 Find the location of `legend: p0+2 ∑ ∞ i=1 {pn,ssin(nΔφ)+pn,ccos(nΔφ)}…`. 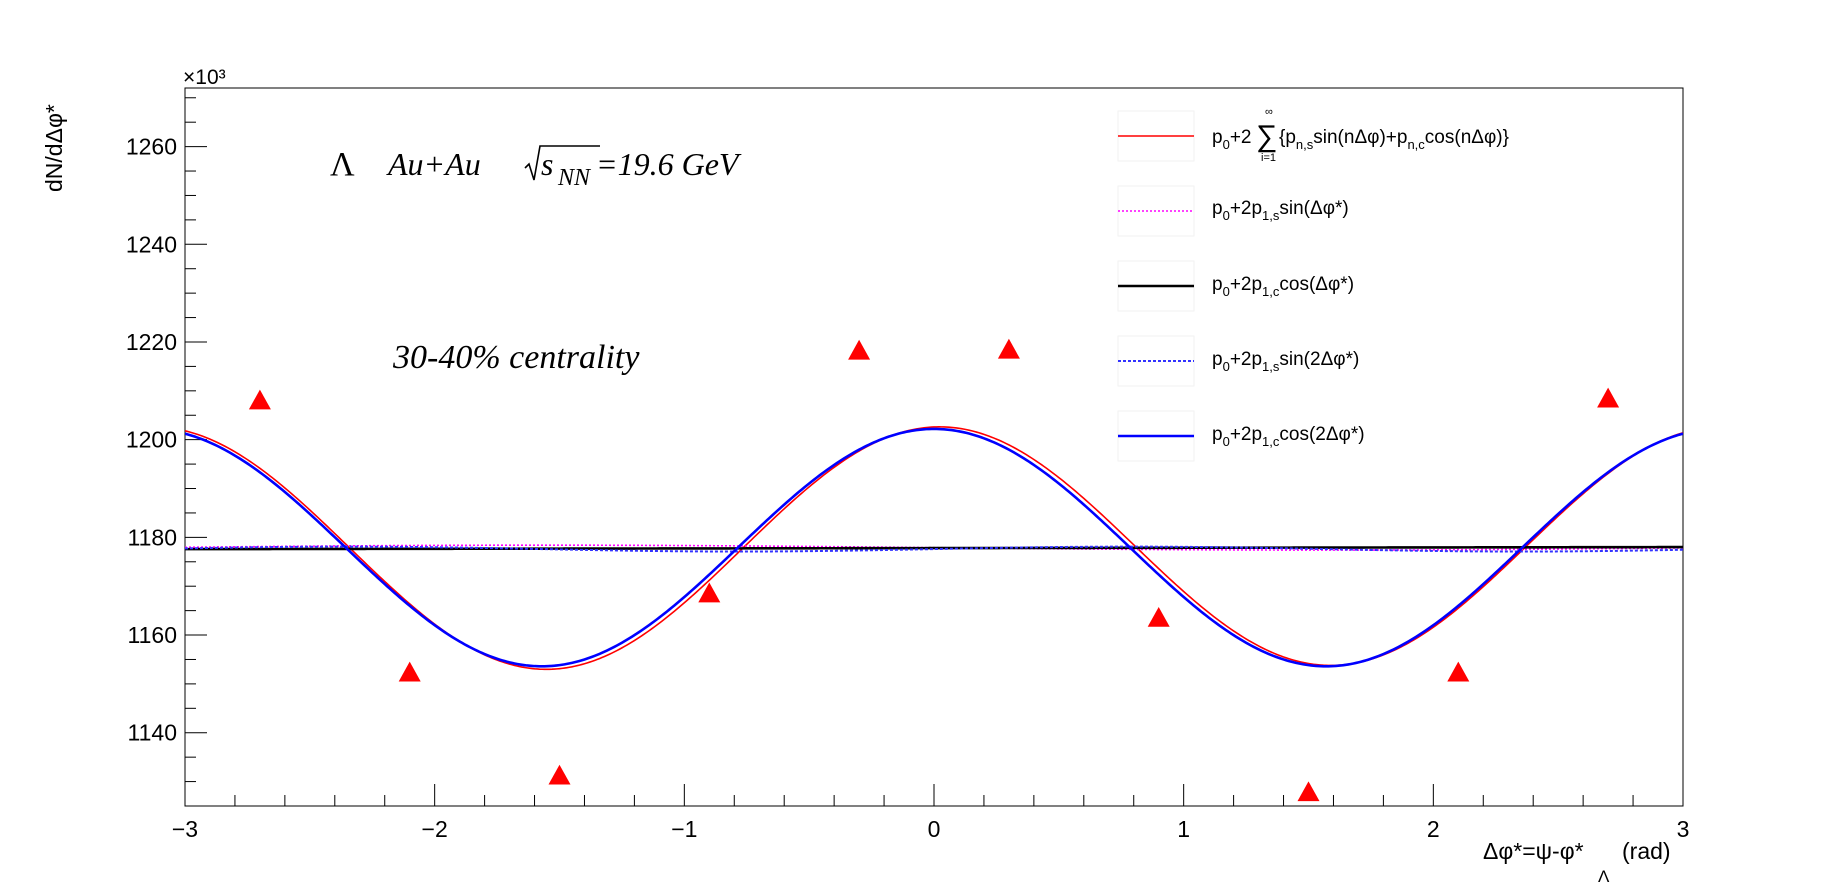

legend: p0+2 ∑ ∞ i=1 {pn,ssin(nΔφ)+pn,ccos(nΔφ)}… is located at coordinates (1313, 284).